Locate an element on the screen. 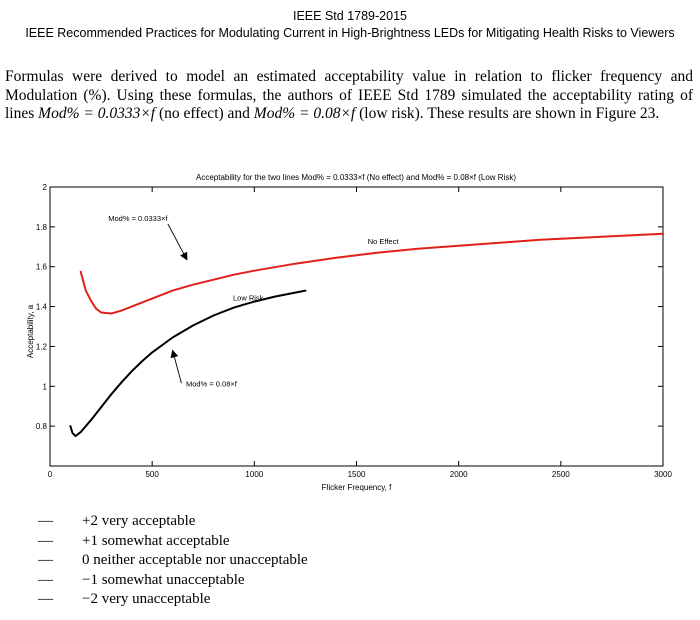  x-tick-label: 3000 is located at coordinates (663, 474).